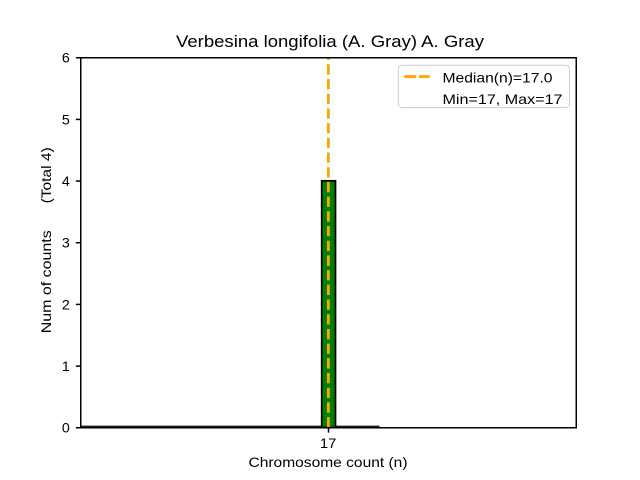  I want to click on svg-text: 6, so click(66, 58).